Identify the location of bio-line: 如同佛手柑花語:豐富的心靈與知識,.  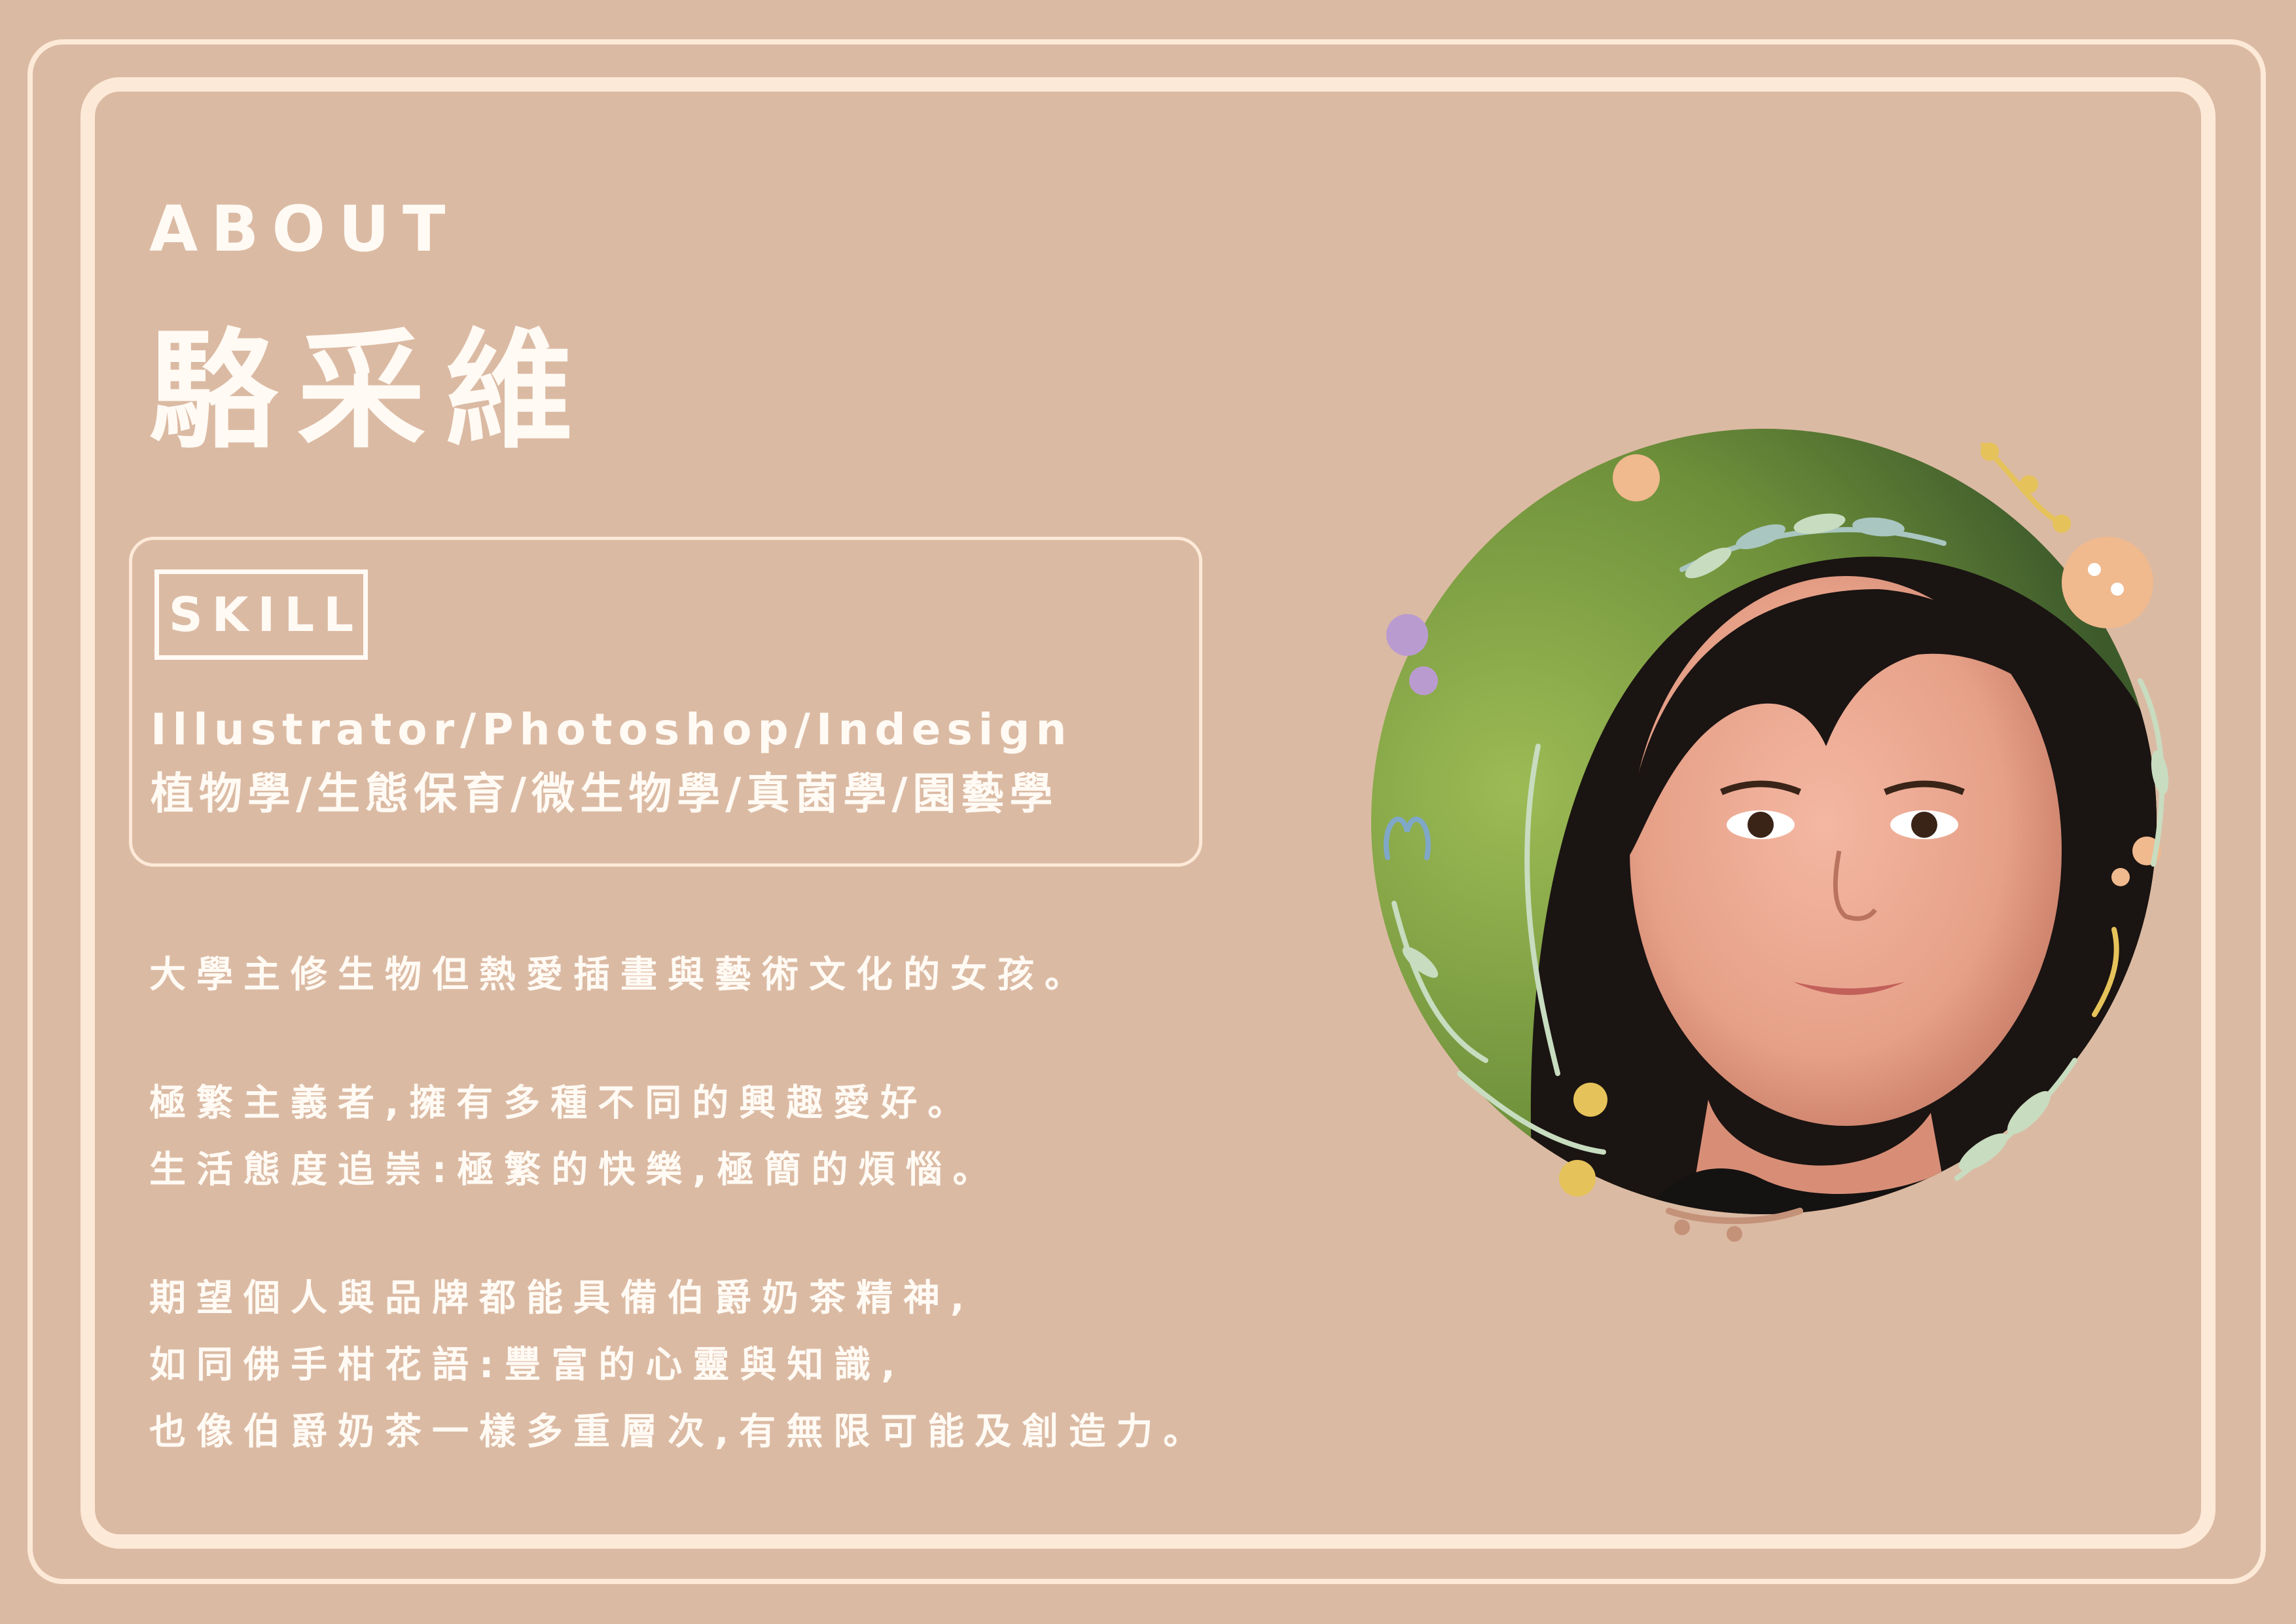
(527, 1365).